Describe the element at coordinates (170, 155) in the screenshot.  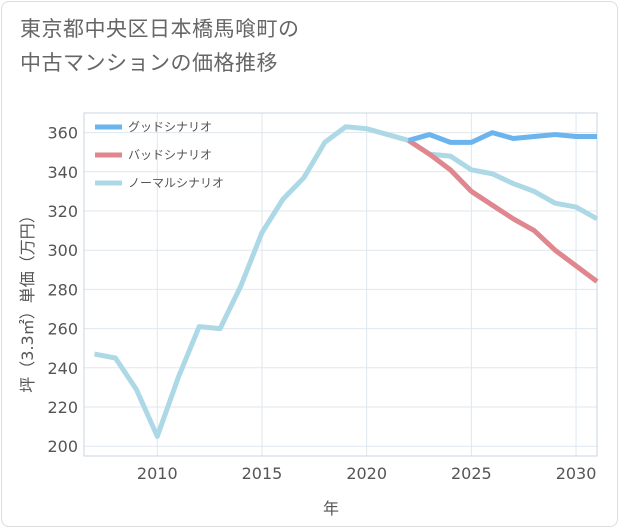
I see `legend-label: バッドシナリオ` at that location.